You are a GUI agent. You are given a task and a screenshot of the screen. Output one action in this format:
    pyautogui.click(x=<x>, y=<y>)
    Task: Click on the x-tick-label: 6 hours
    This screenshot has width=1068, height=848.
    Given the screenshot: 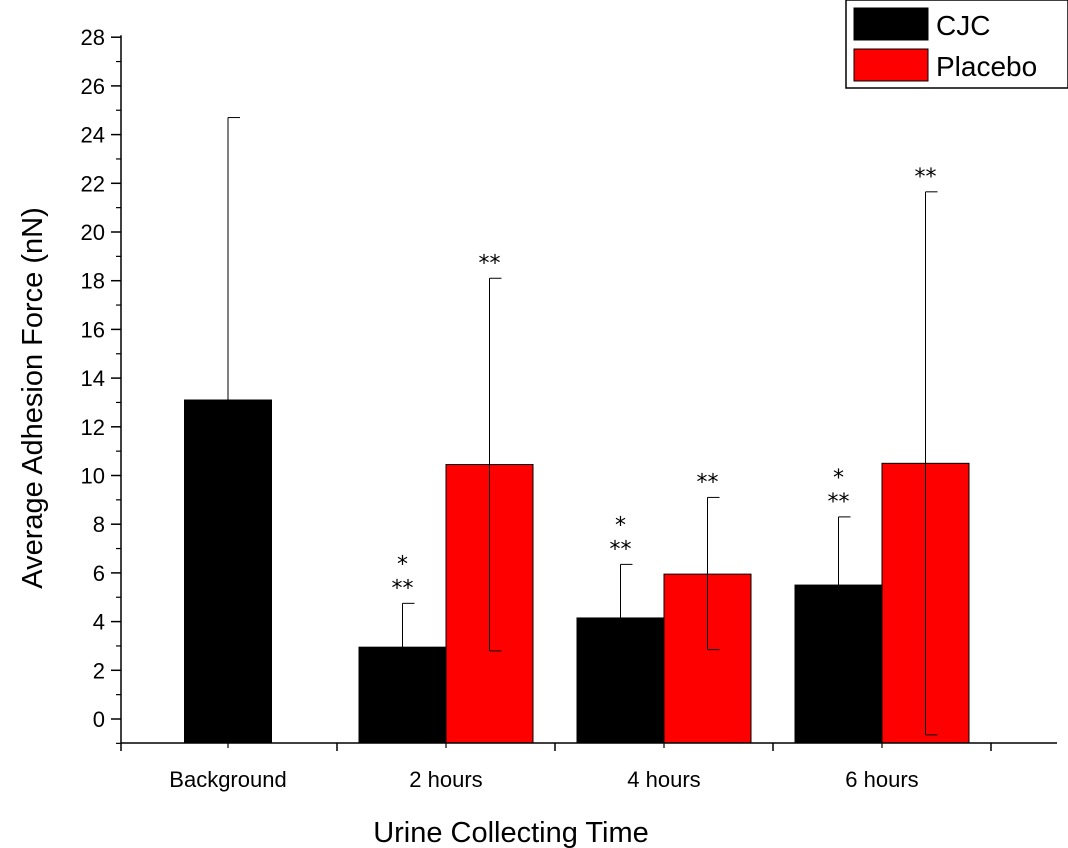 What is the action you would take?
    pyautogui.click(x=881, y=779)
    